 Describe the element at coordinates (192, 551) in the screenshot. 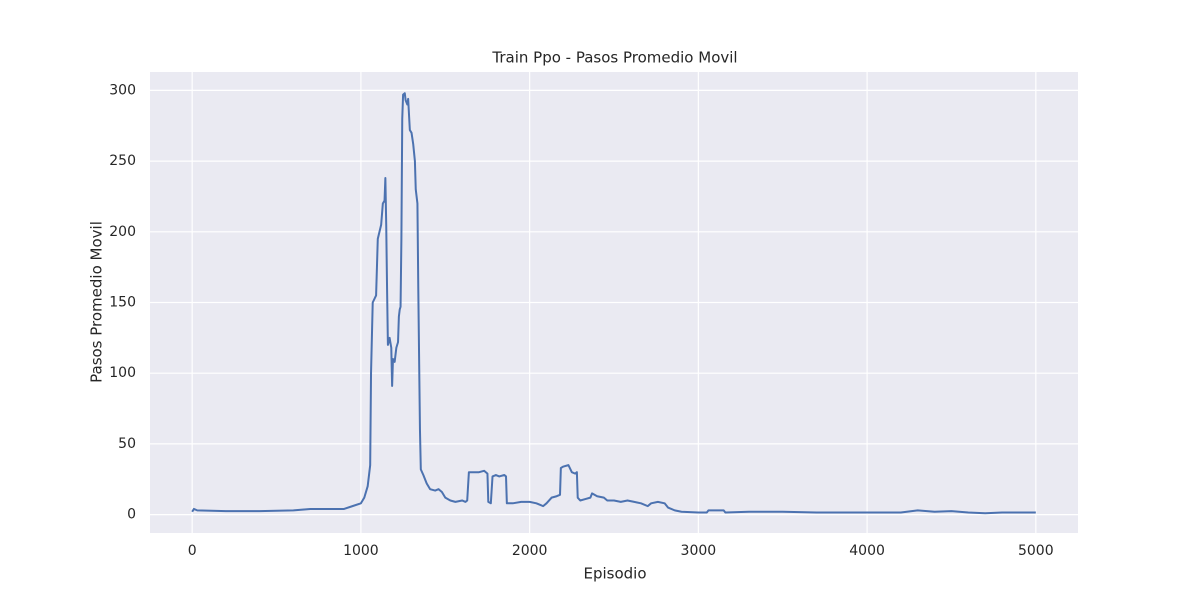

I see `x-tick-label: 0` at that location.